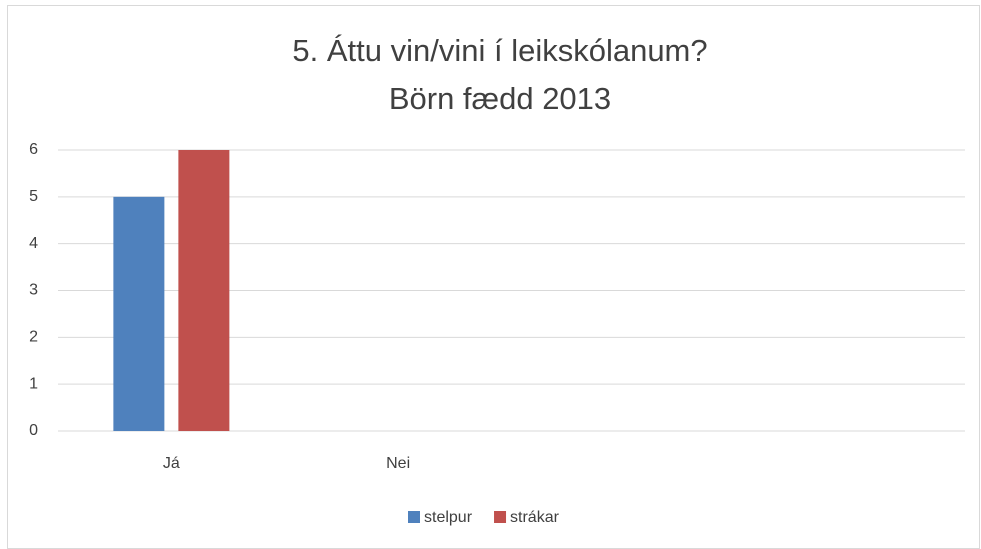 The image size is (981, 549). What do you see at coordinates (33, 383) in the screenshot?
I see `y-tick-label: 1` at bounding box center [33, 383].